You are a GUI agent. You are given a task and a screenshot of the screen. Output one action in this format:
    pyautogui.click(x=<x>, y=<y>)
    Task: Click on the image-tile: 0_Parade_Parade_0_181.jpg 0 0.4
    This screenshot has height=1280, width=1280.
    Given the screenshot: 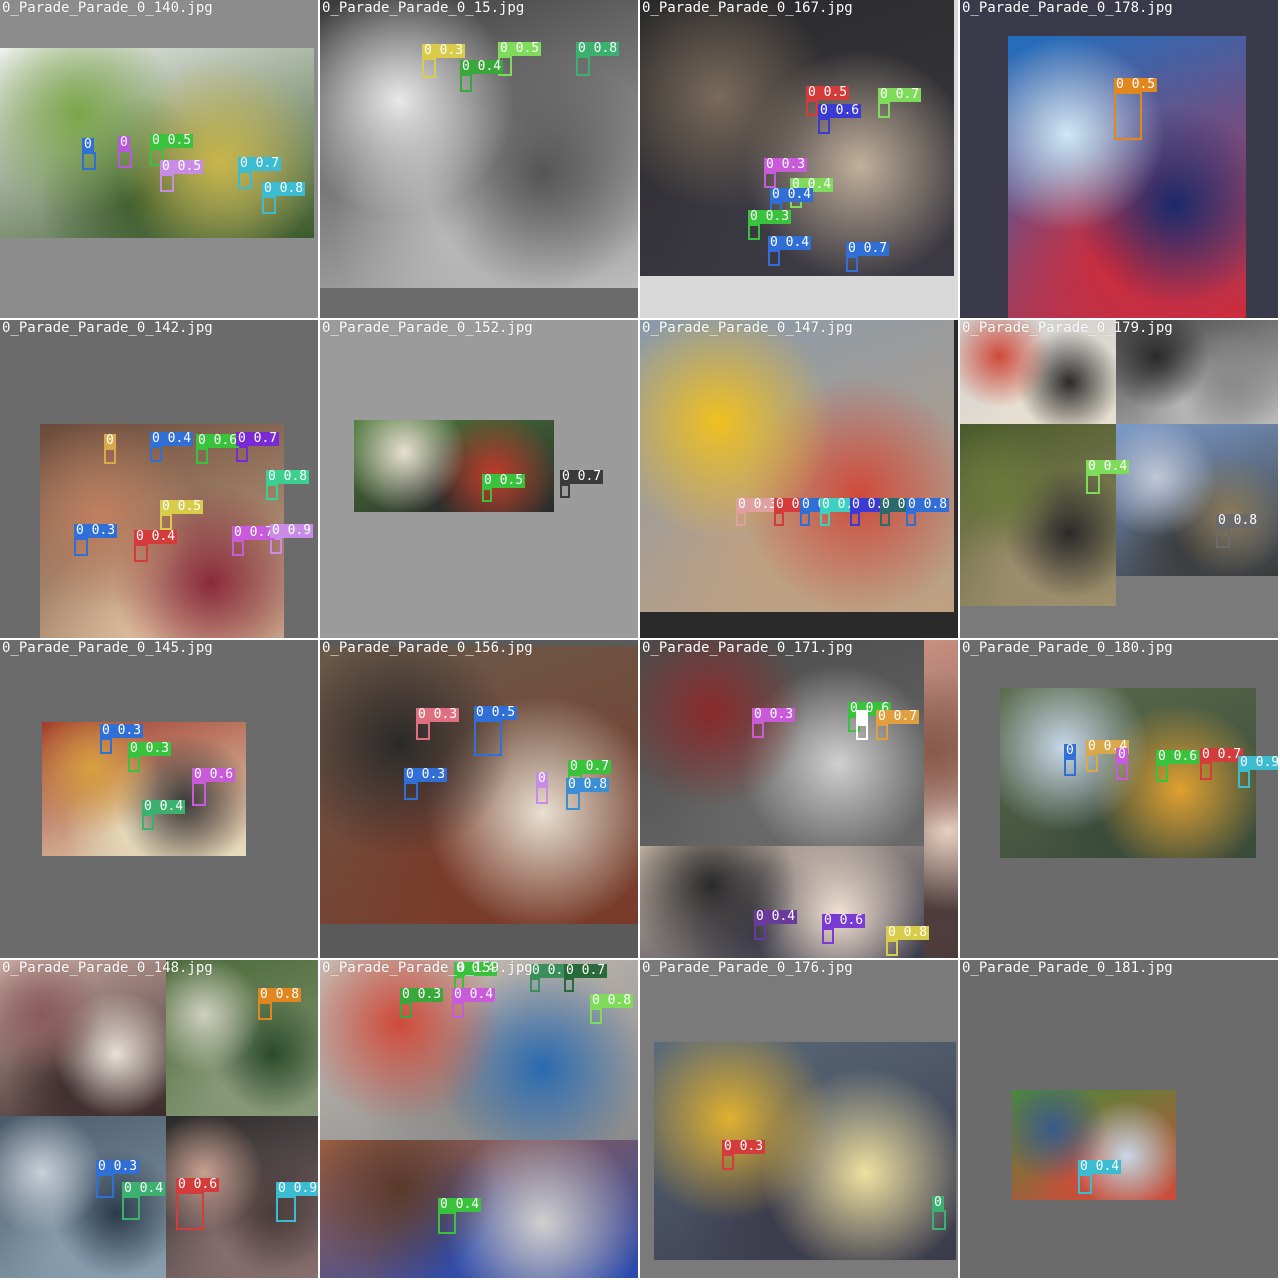 What is the action you would take?
    pyautogui.click(x=1119, y=1119)
    